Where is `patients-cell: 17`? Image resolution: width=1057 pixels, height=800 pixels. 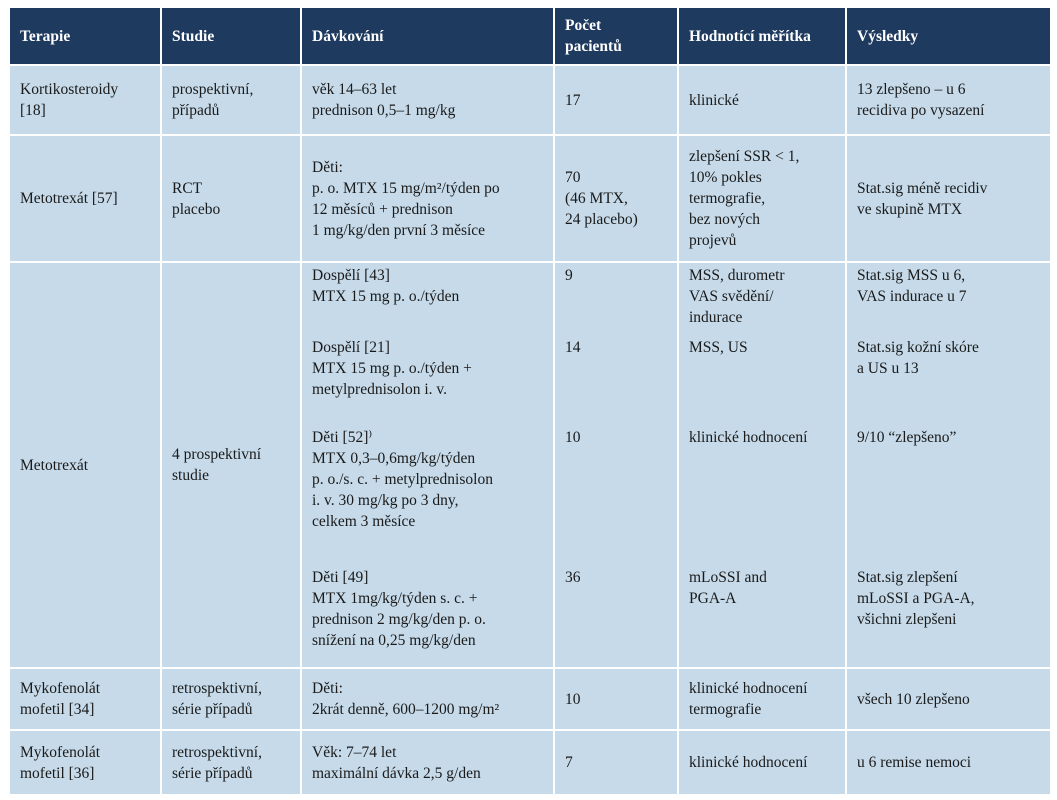 patients-cell: 17 is located at coordinates (616, 100).